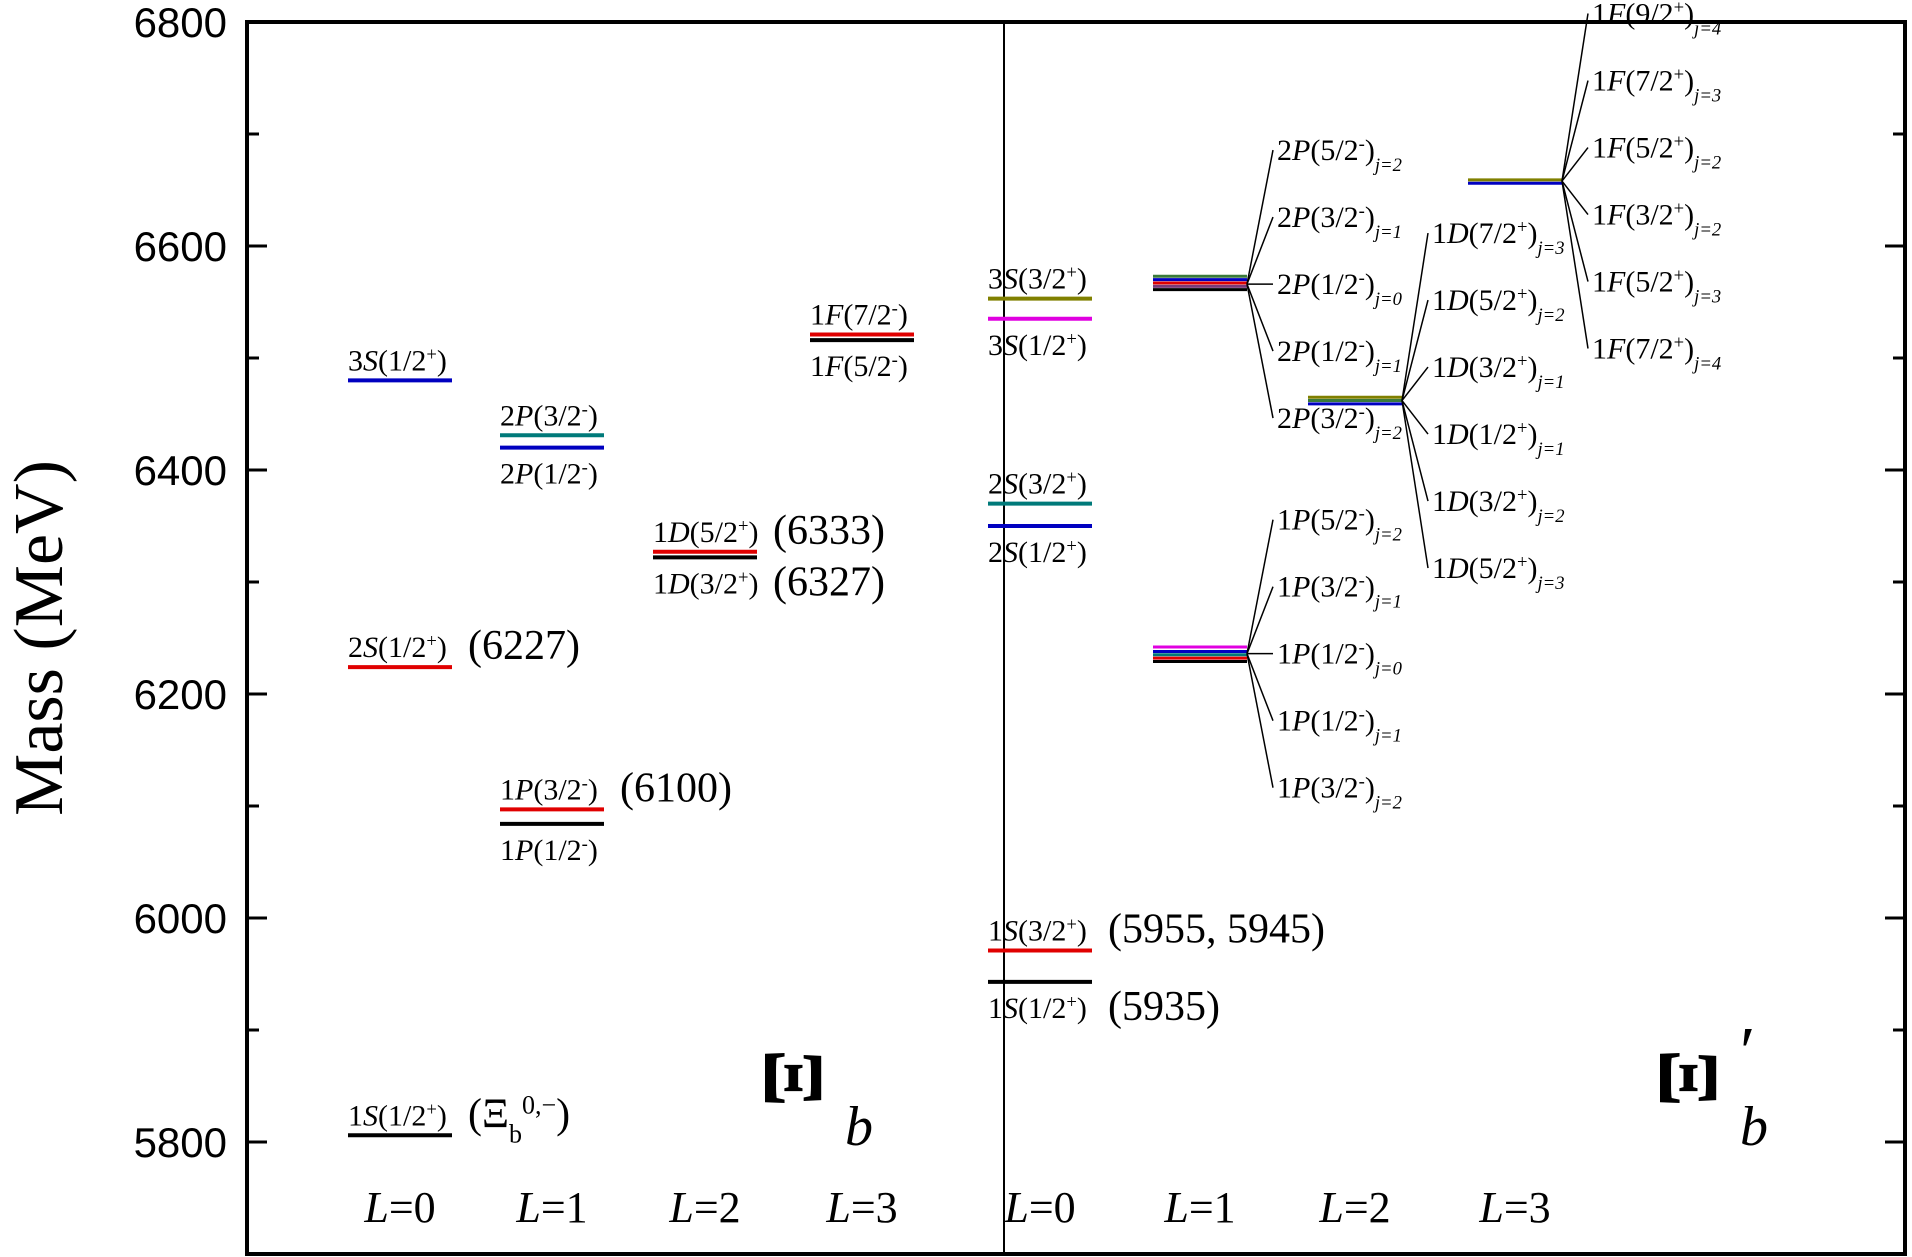  What do you see at coordinates (1164, 1007) in the screenshot?
I see `experimental-label: (5935)` at bounding box center [1164, 1007].